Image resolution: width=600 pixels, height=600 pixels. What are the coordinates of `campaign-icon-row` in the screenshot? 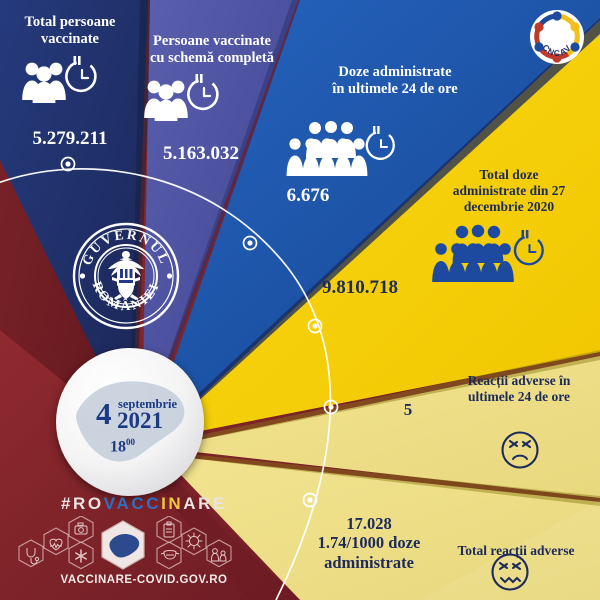 It's located at (125, 543).